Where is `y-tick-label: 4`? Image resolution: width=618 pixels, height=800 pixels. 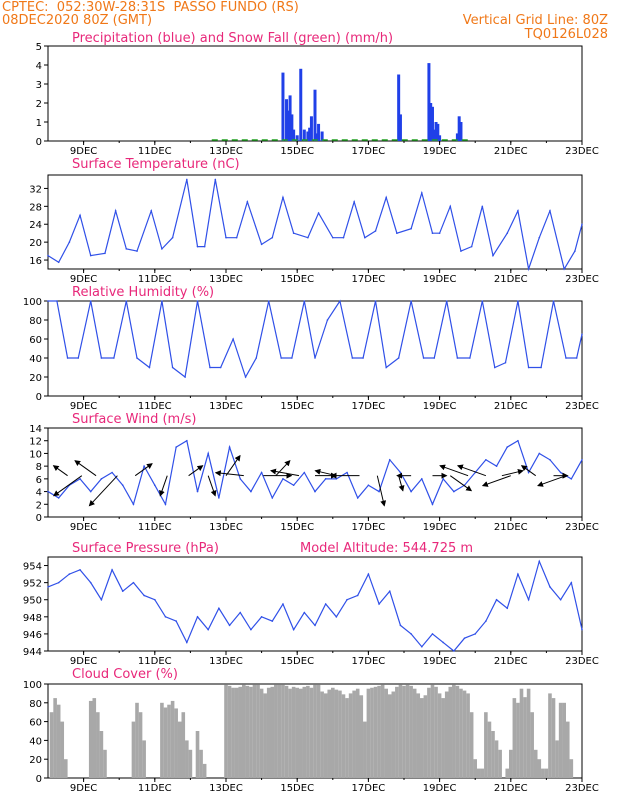 y-tick-label: 4 is located at coordinates (39, 66).